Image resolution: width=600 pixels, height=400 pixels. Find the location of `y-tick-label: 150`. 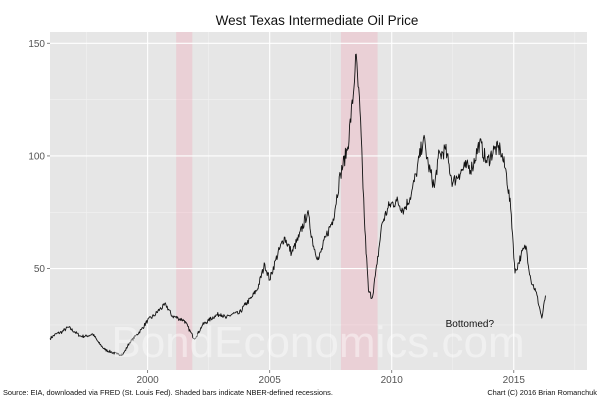

y-tick-label: 150 is located at coordinates (36, 44).